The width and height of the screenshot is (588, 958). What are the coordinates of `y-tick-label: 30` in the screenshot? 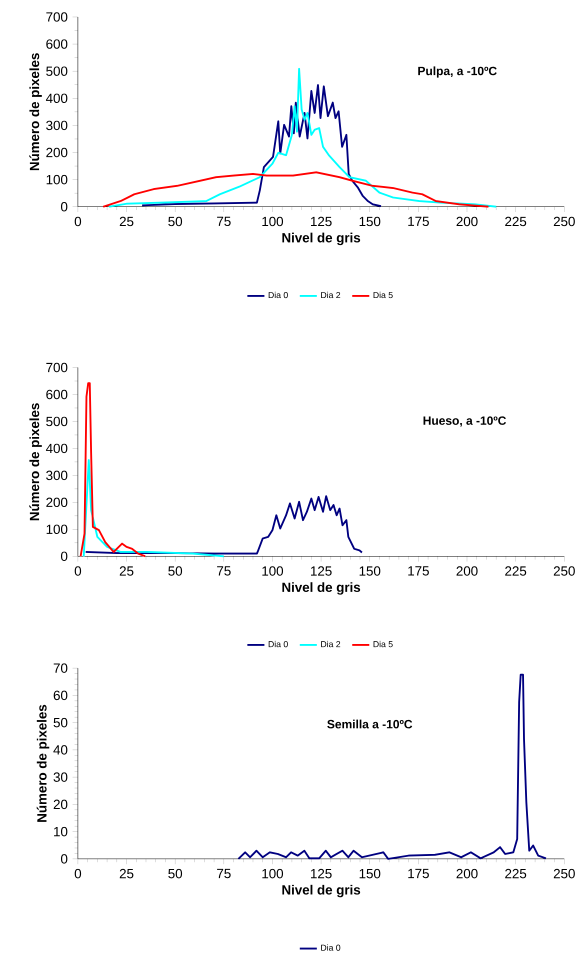 It's located at (60, 777).